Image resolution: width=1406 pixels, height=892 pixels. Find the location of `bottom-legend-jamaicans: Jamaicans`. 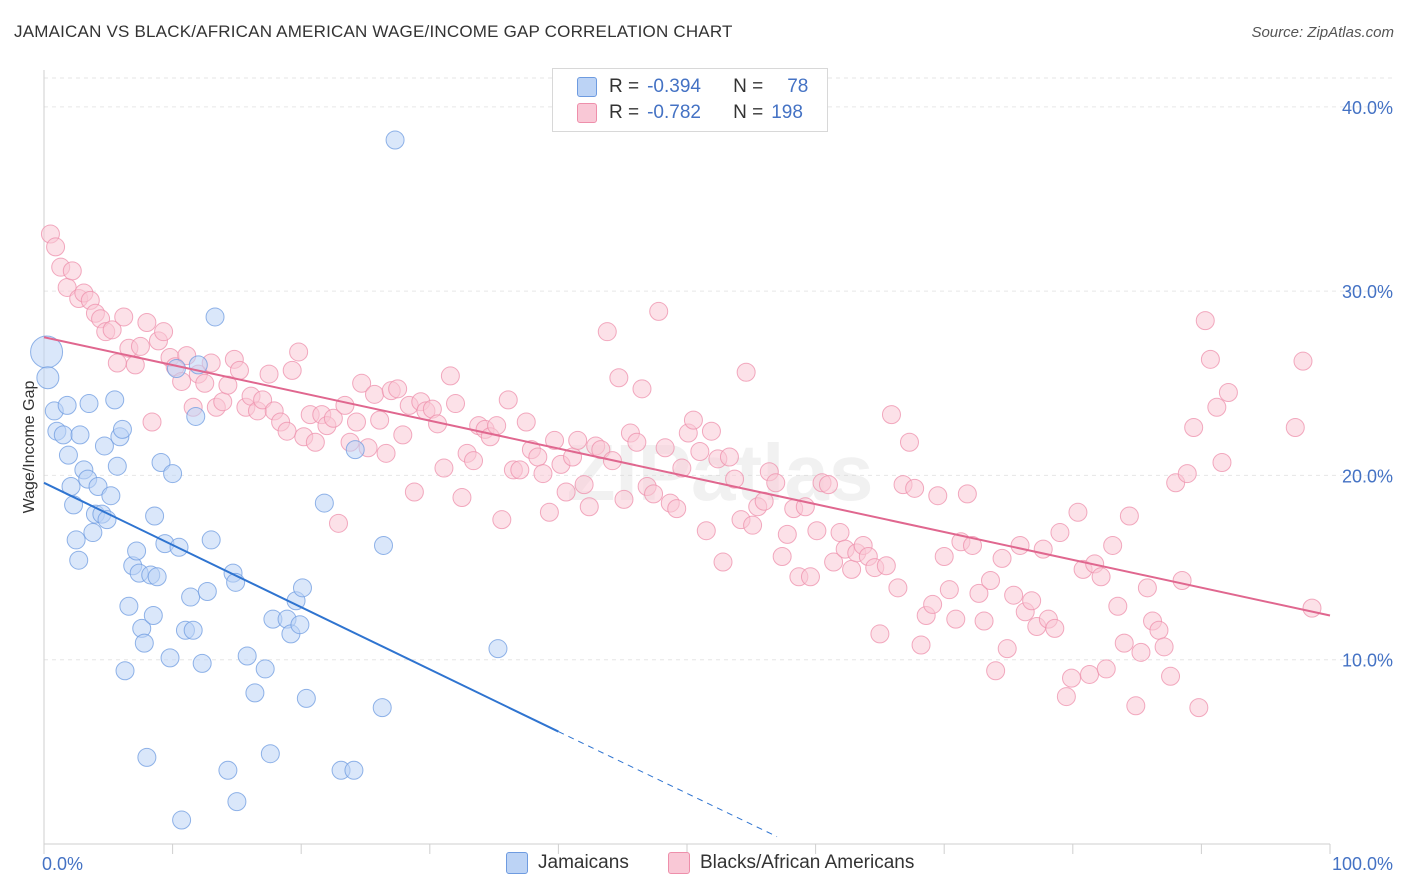

bottom-legend-jamaicans: Jamaicans is located at coordinates (567, 863).